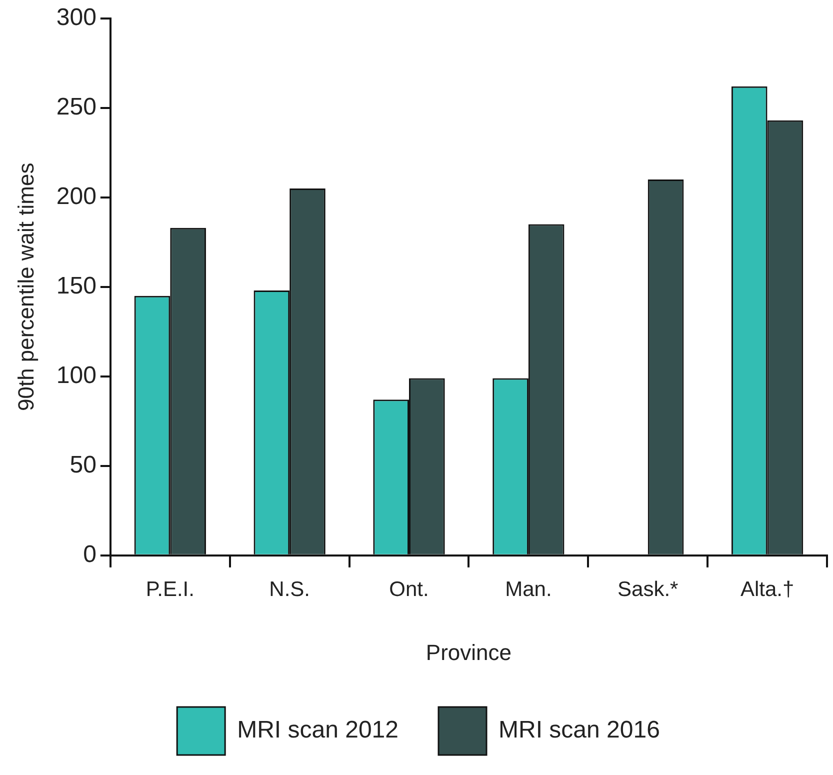  Describe the element at coordinates (25, 287) in the screenshot. I see `y-axis-title: 90th percentile wait times` at that location.